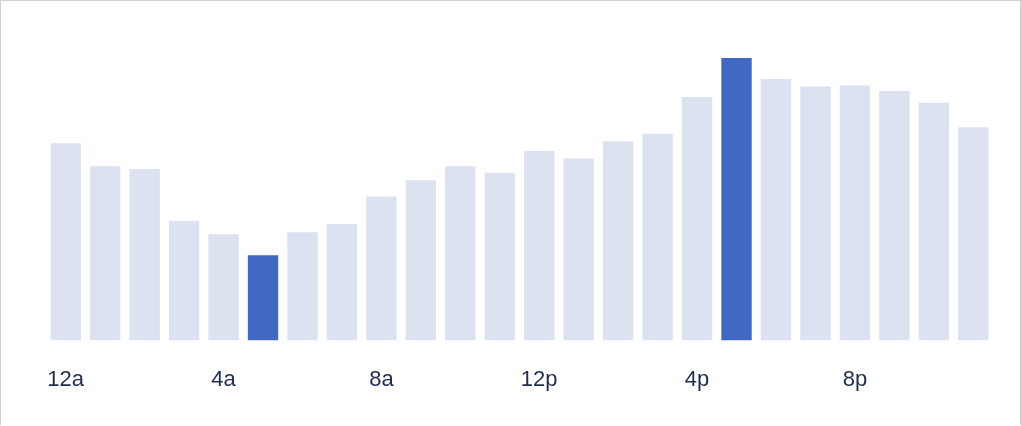  Describe the element at coordinates (855, 378) in the screenshot. I see `x-tick-label: 8p` at that location.